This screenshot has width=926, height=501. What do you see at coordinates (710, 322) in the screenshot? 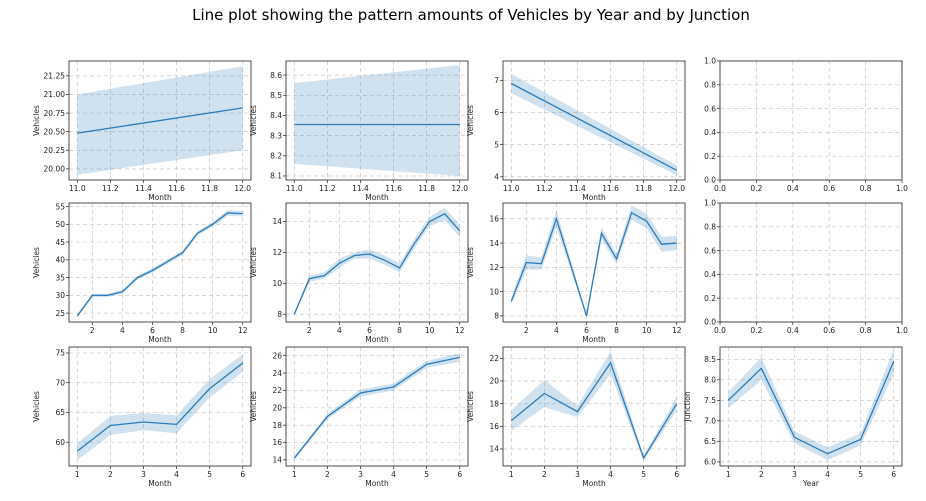
I see `y-tick-label: 0.0` at bounding box center [710, 322].